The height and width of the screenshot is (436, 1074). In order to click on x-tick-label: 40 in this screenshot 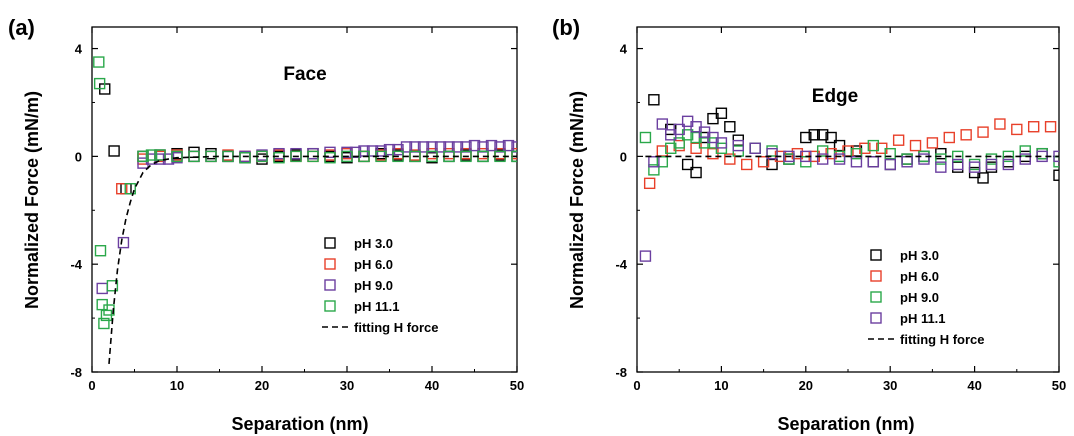, I will do `click(974, 385)`.